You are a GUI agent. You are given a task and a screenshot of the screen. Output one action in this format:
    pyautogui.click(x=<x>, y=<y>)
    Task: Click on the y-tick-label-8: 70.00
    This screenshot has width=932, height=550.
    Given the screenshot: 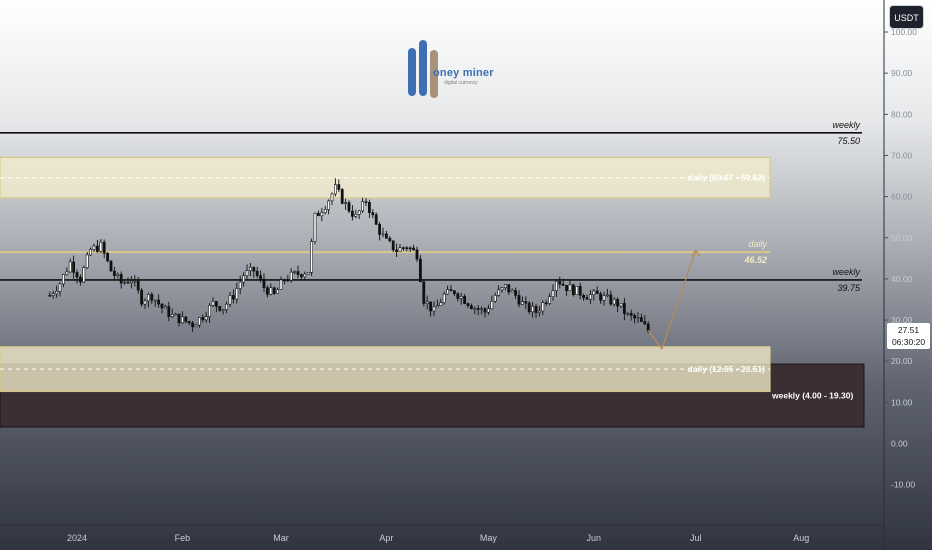 What is the action you would take?
    pyautogui.click(x=902, y=155)
    